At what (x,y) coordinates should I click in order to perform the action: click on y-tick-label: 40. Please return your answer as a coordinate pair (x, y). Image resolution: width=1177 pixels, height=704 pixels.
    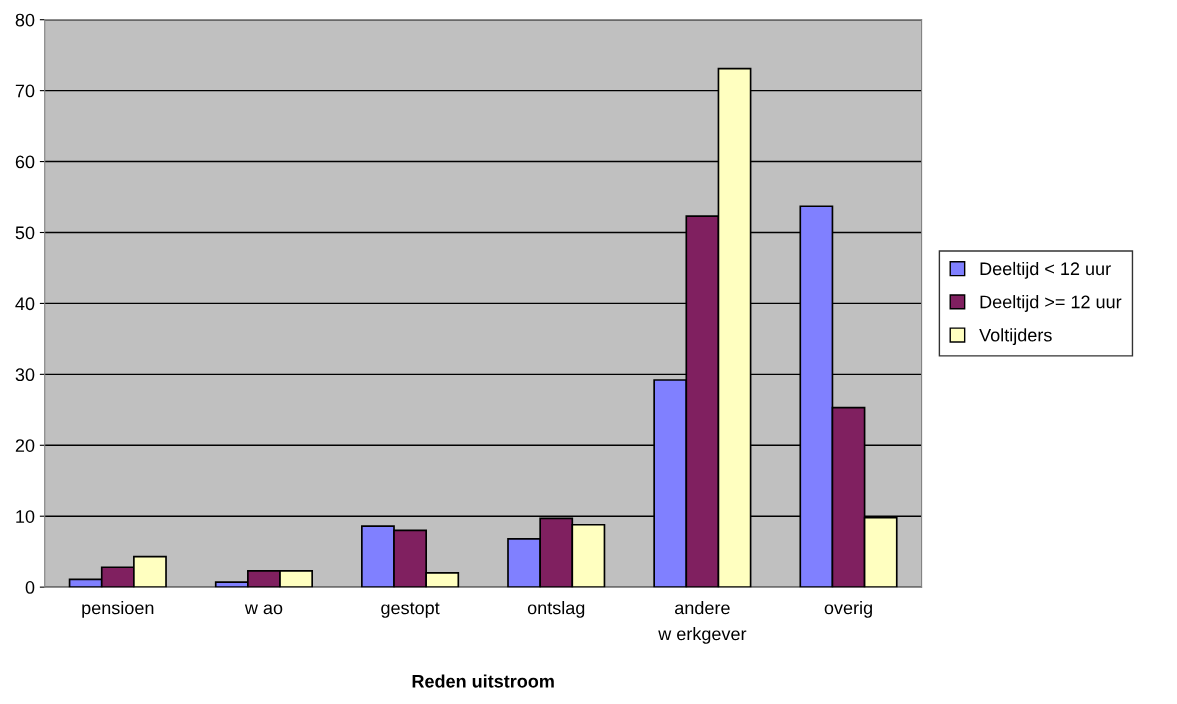
    Looking at the image, I should click on (25, 304).